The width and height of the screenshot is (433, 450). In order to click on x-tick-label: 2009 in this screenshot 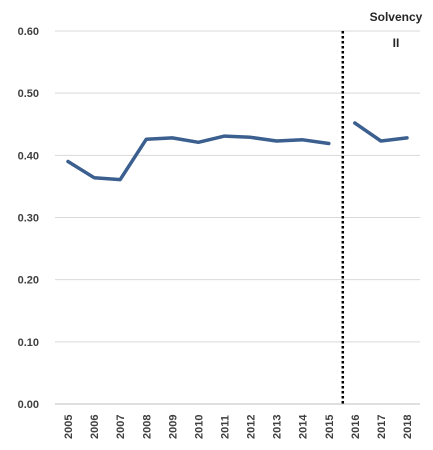, I will do `click(173, 427)`.